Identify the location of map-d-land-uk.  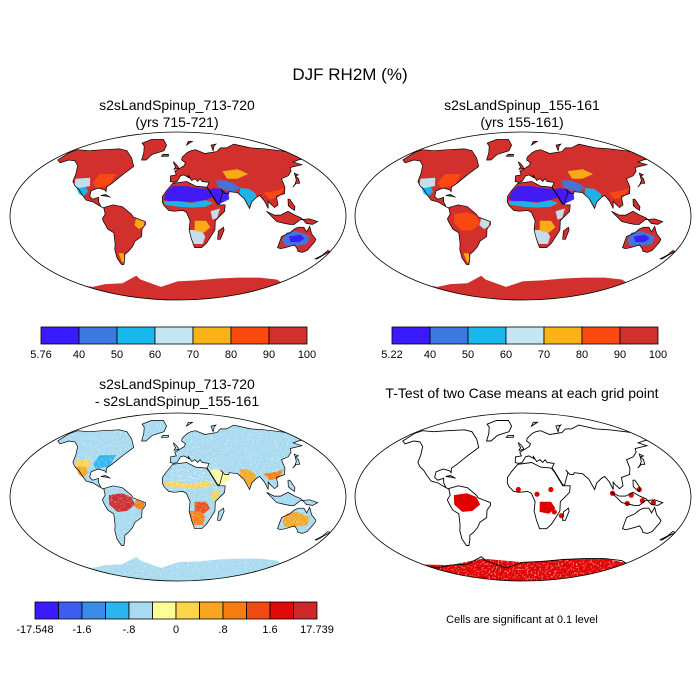
(521, 446).